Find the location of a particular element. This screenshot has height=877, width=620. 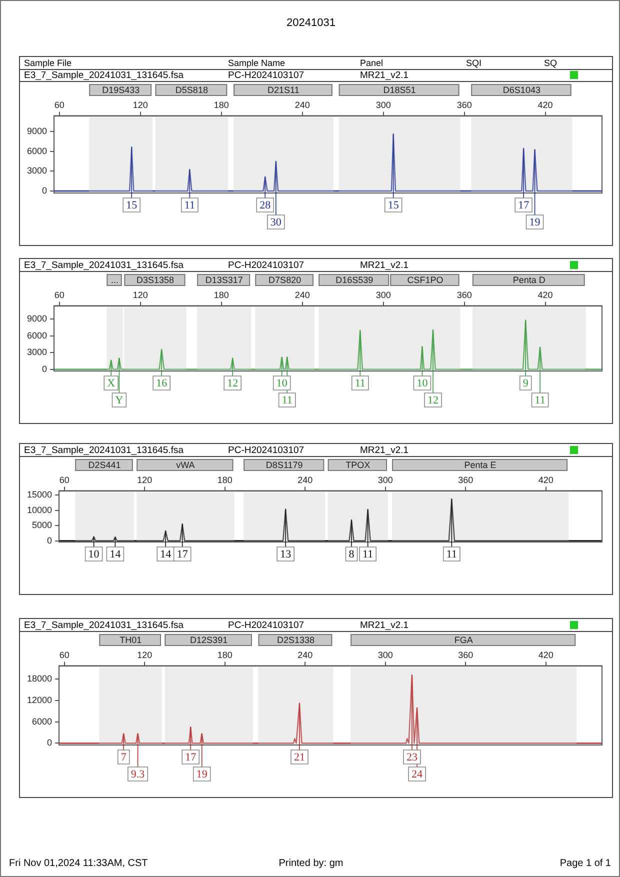

annotation: 13 is located at coordinates (286, 554).